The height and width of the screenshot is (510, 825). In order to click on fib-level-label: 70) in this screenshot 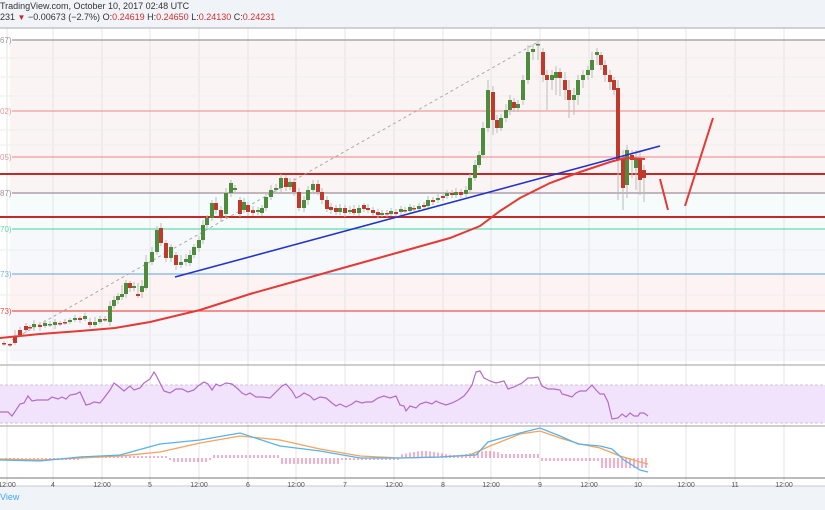, I will do `click(6, 229)`.